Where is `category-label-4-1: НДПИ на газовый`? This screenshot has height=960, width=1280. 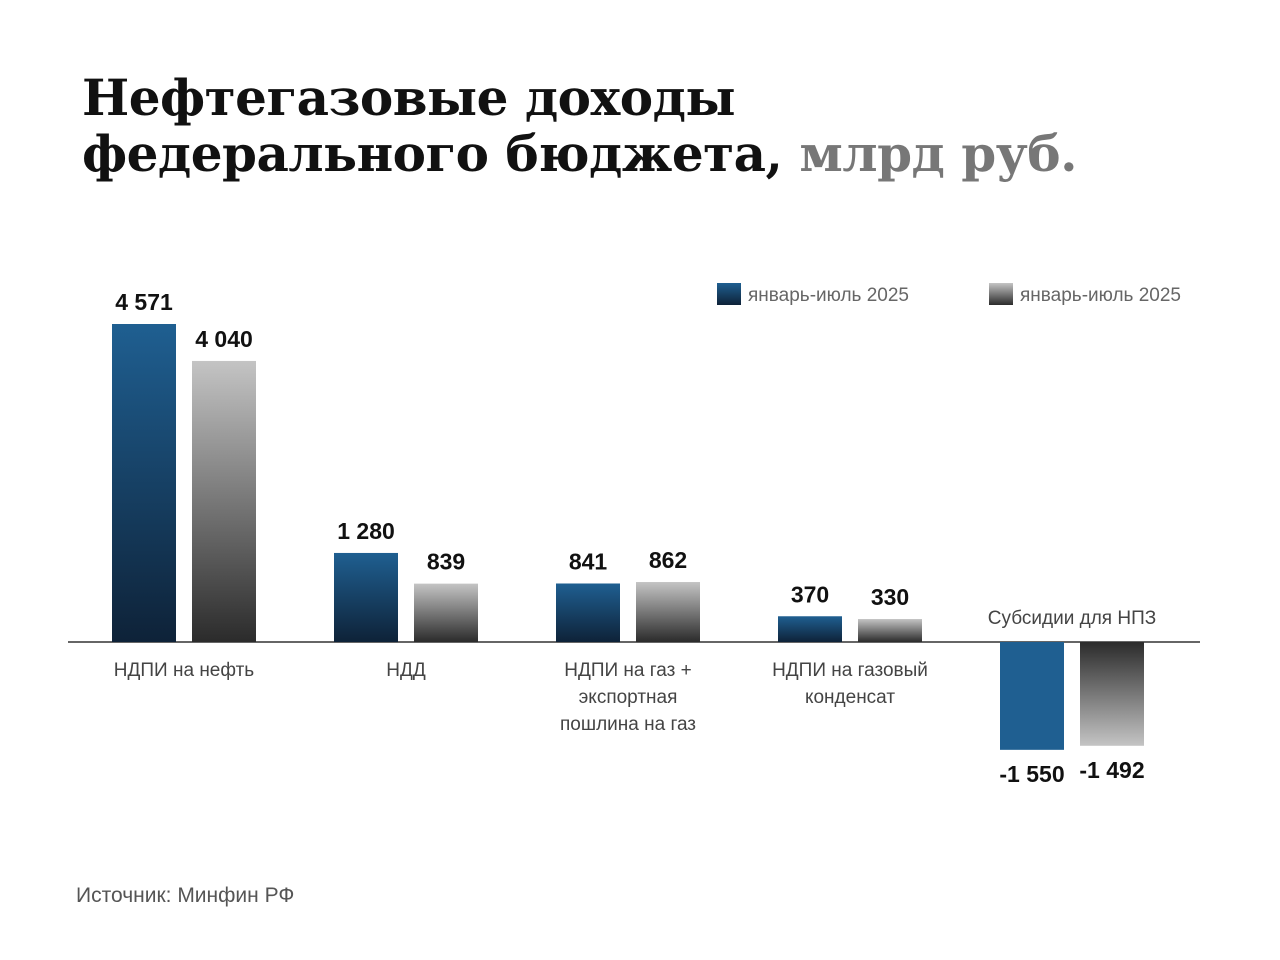 category-label-4-1: НДПИ на газовый is located at coordinates (850, 670).